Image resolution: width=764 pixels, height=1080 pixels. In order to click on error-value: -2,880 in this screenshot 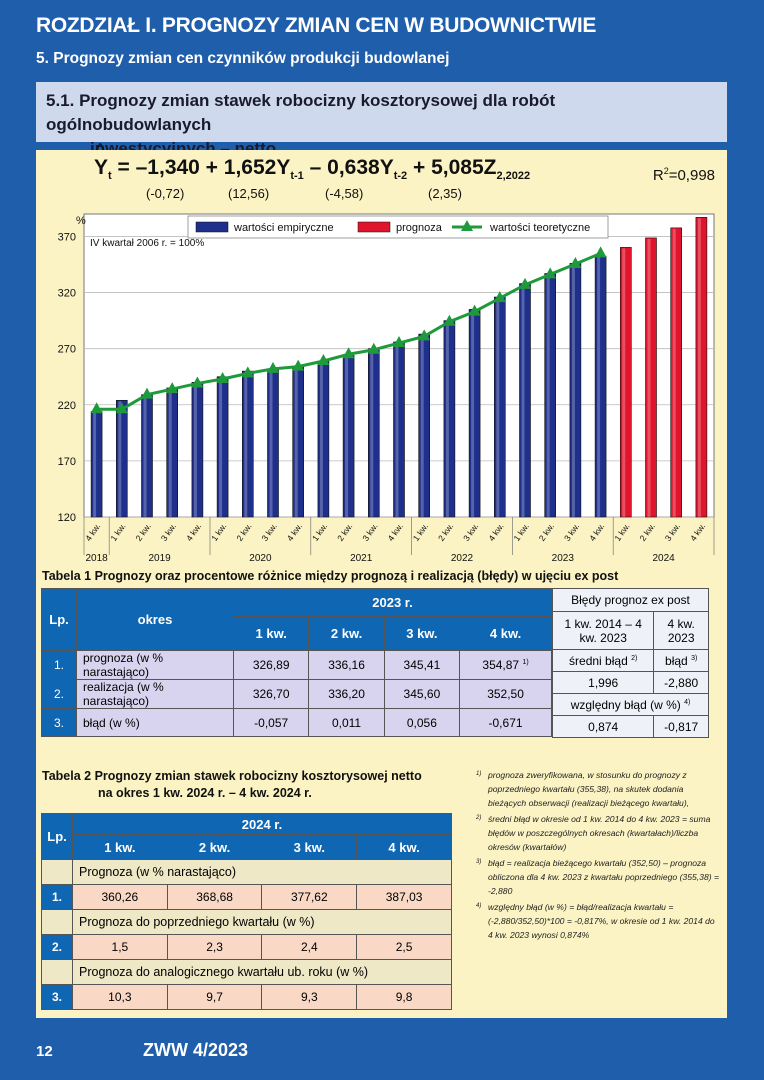, I will do `click(681, 682)`.